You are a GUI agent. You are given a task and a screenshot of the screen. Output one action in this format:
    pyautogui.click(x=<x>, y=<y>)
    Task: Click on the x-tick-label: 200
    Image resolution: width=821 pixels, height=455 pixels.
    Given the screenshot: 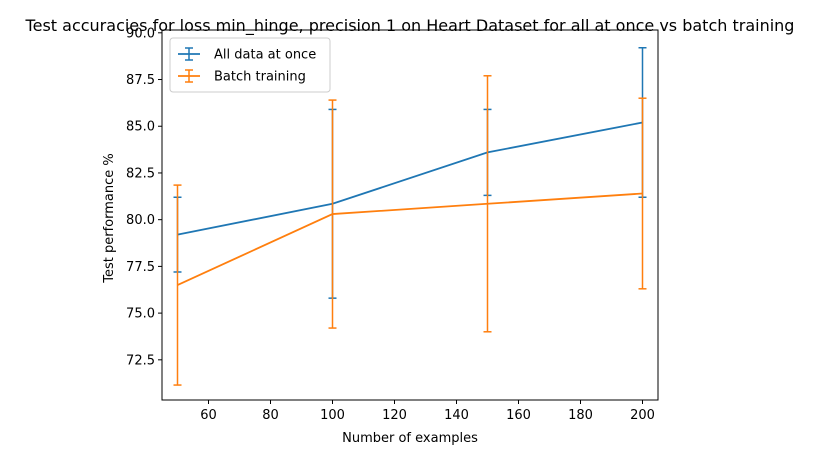 What is the action you would take?
    pyautogui.click(x=642, y=415)
    